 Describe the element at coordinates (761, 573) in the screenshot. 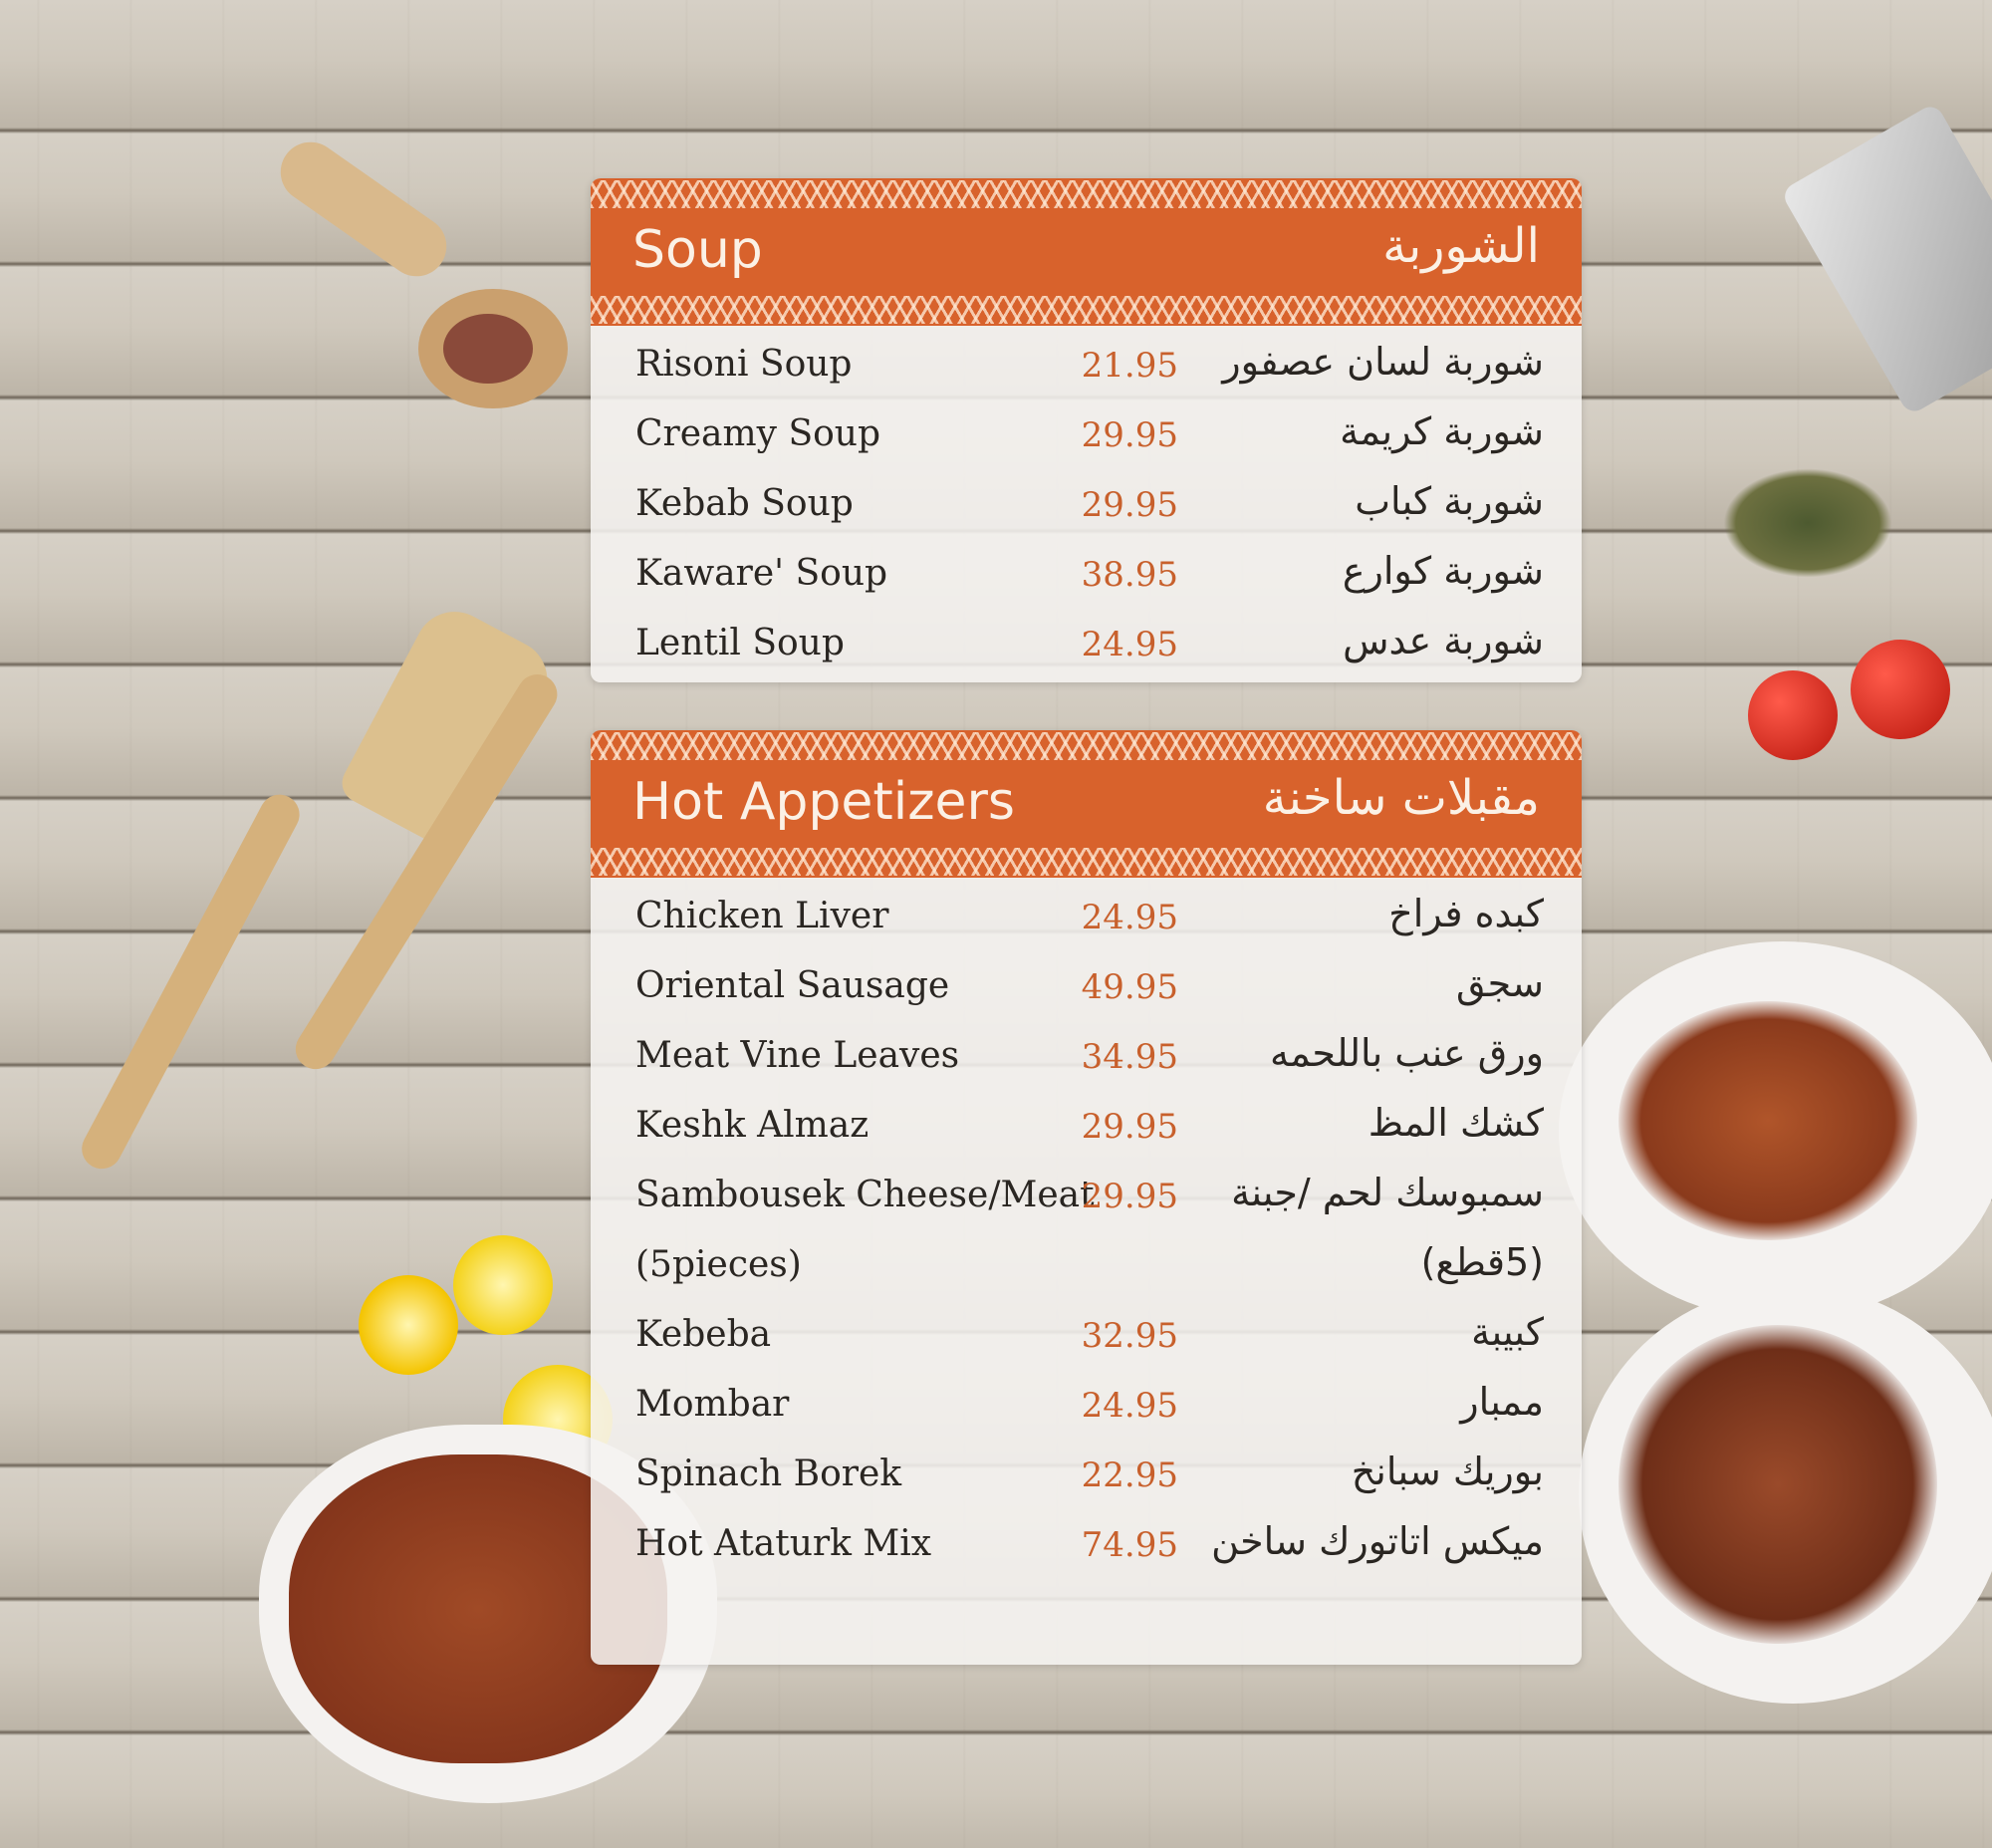

I see `item-name-en: Kaware' Soup` at that location.